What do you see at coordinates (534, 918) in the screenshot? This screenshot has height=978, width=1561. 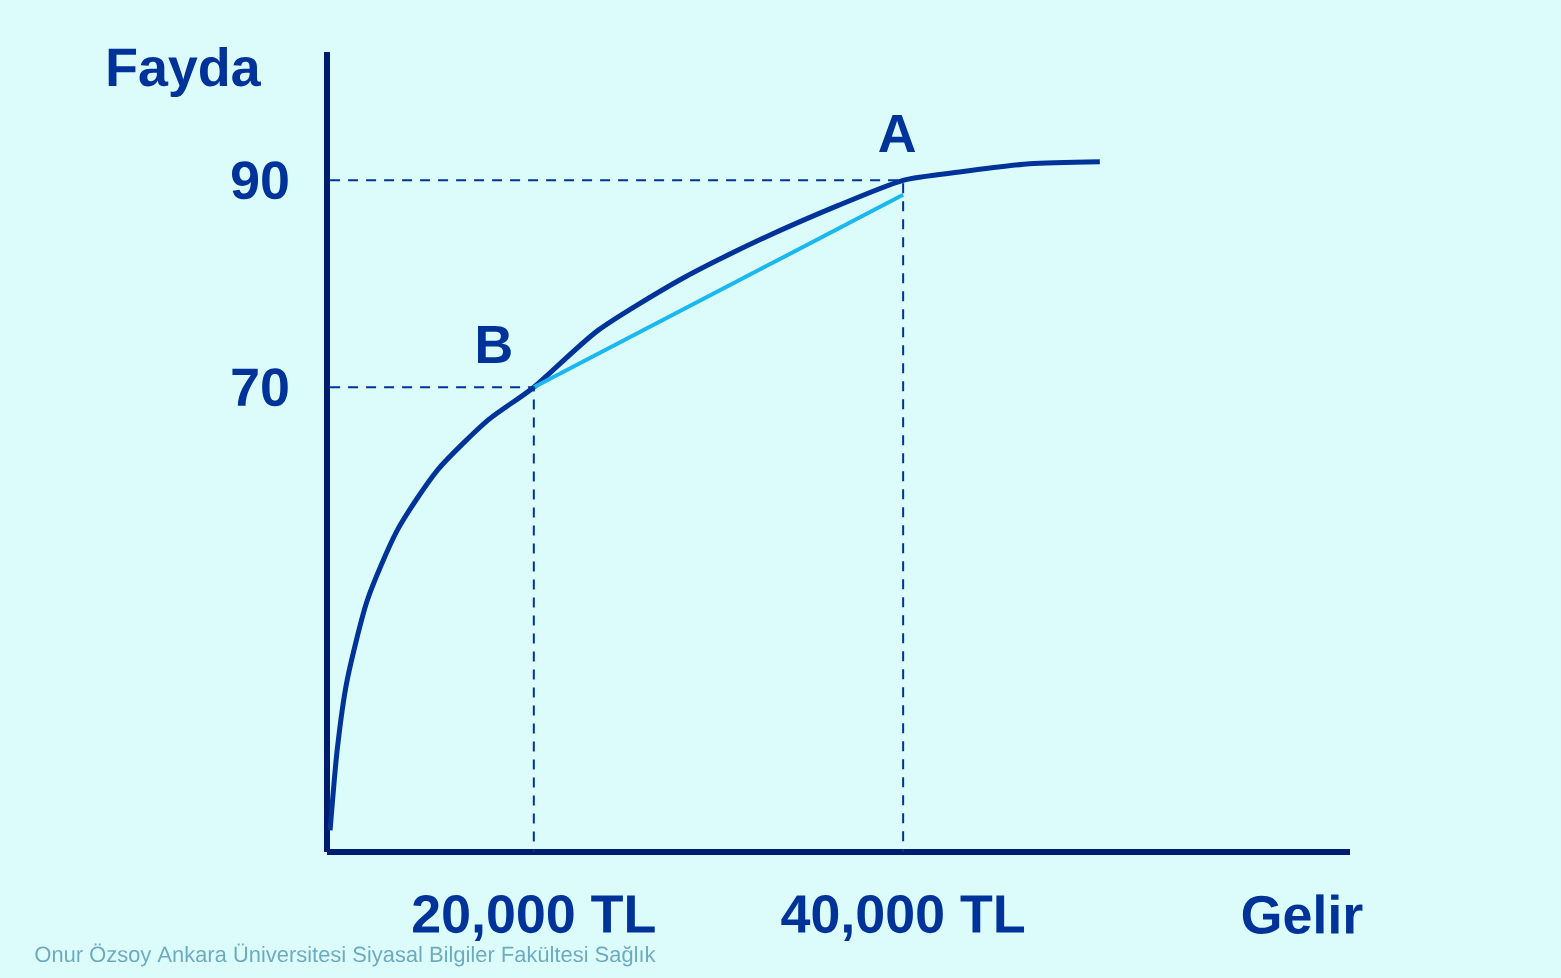 I see `x-tick-label: 20,000 TL` at bounding box center [534, 918].